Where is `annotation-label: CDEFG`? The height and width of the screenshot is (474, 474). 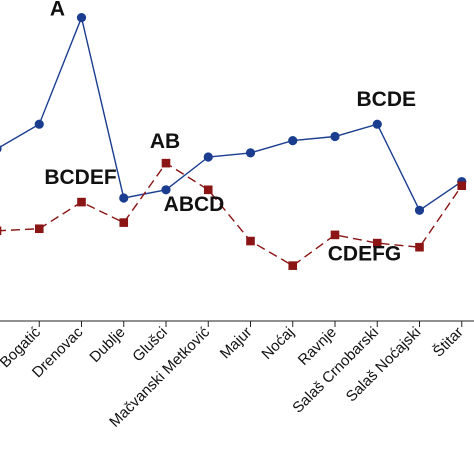
annotation-label: CDEFG is located at coordinates (365, 254).